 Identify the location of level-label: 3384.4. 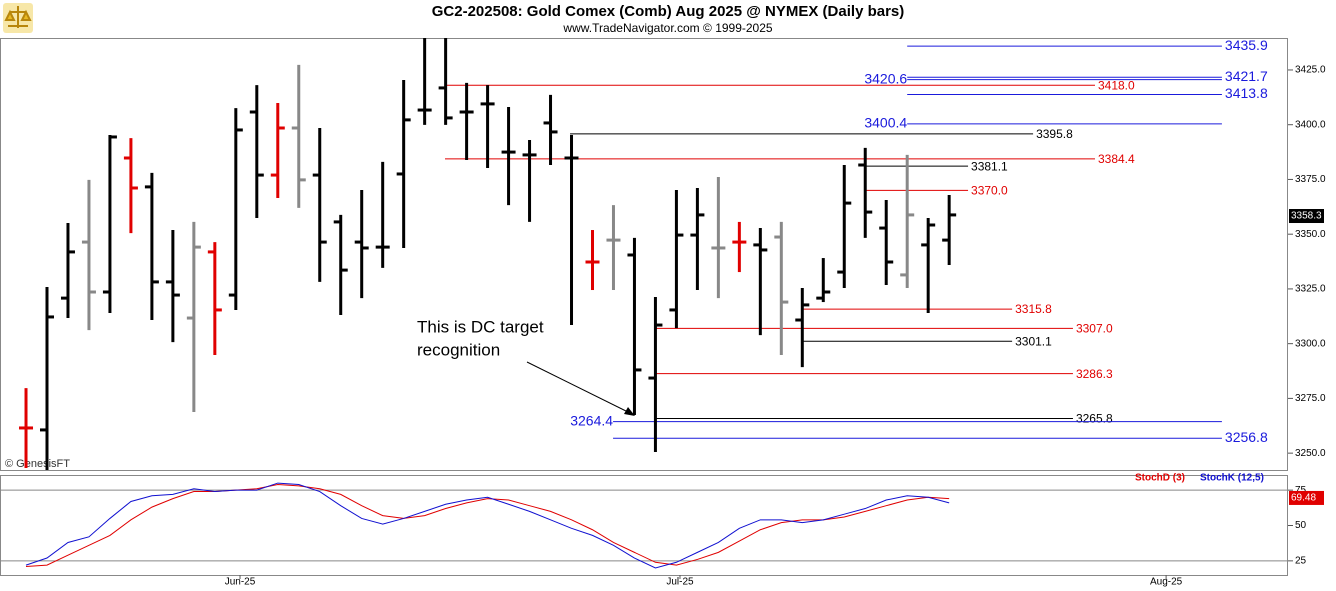
(1116, 159).